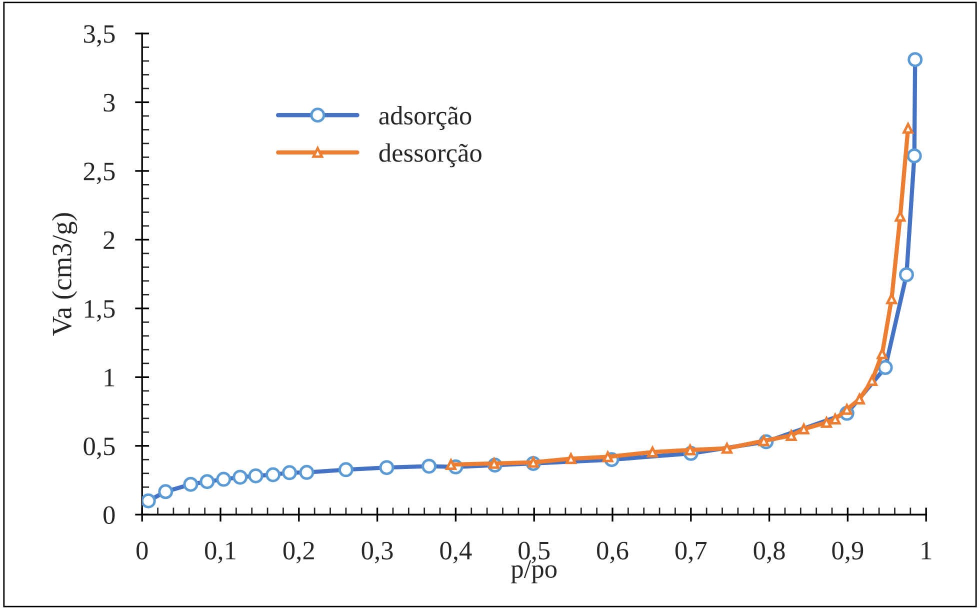 Image resolution: width=980 pixels, height=609 pixels. I want to click on legend-label: adsorção, so click(425, 118).